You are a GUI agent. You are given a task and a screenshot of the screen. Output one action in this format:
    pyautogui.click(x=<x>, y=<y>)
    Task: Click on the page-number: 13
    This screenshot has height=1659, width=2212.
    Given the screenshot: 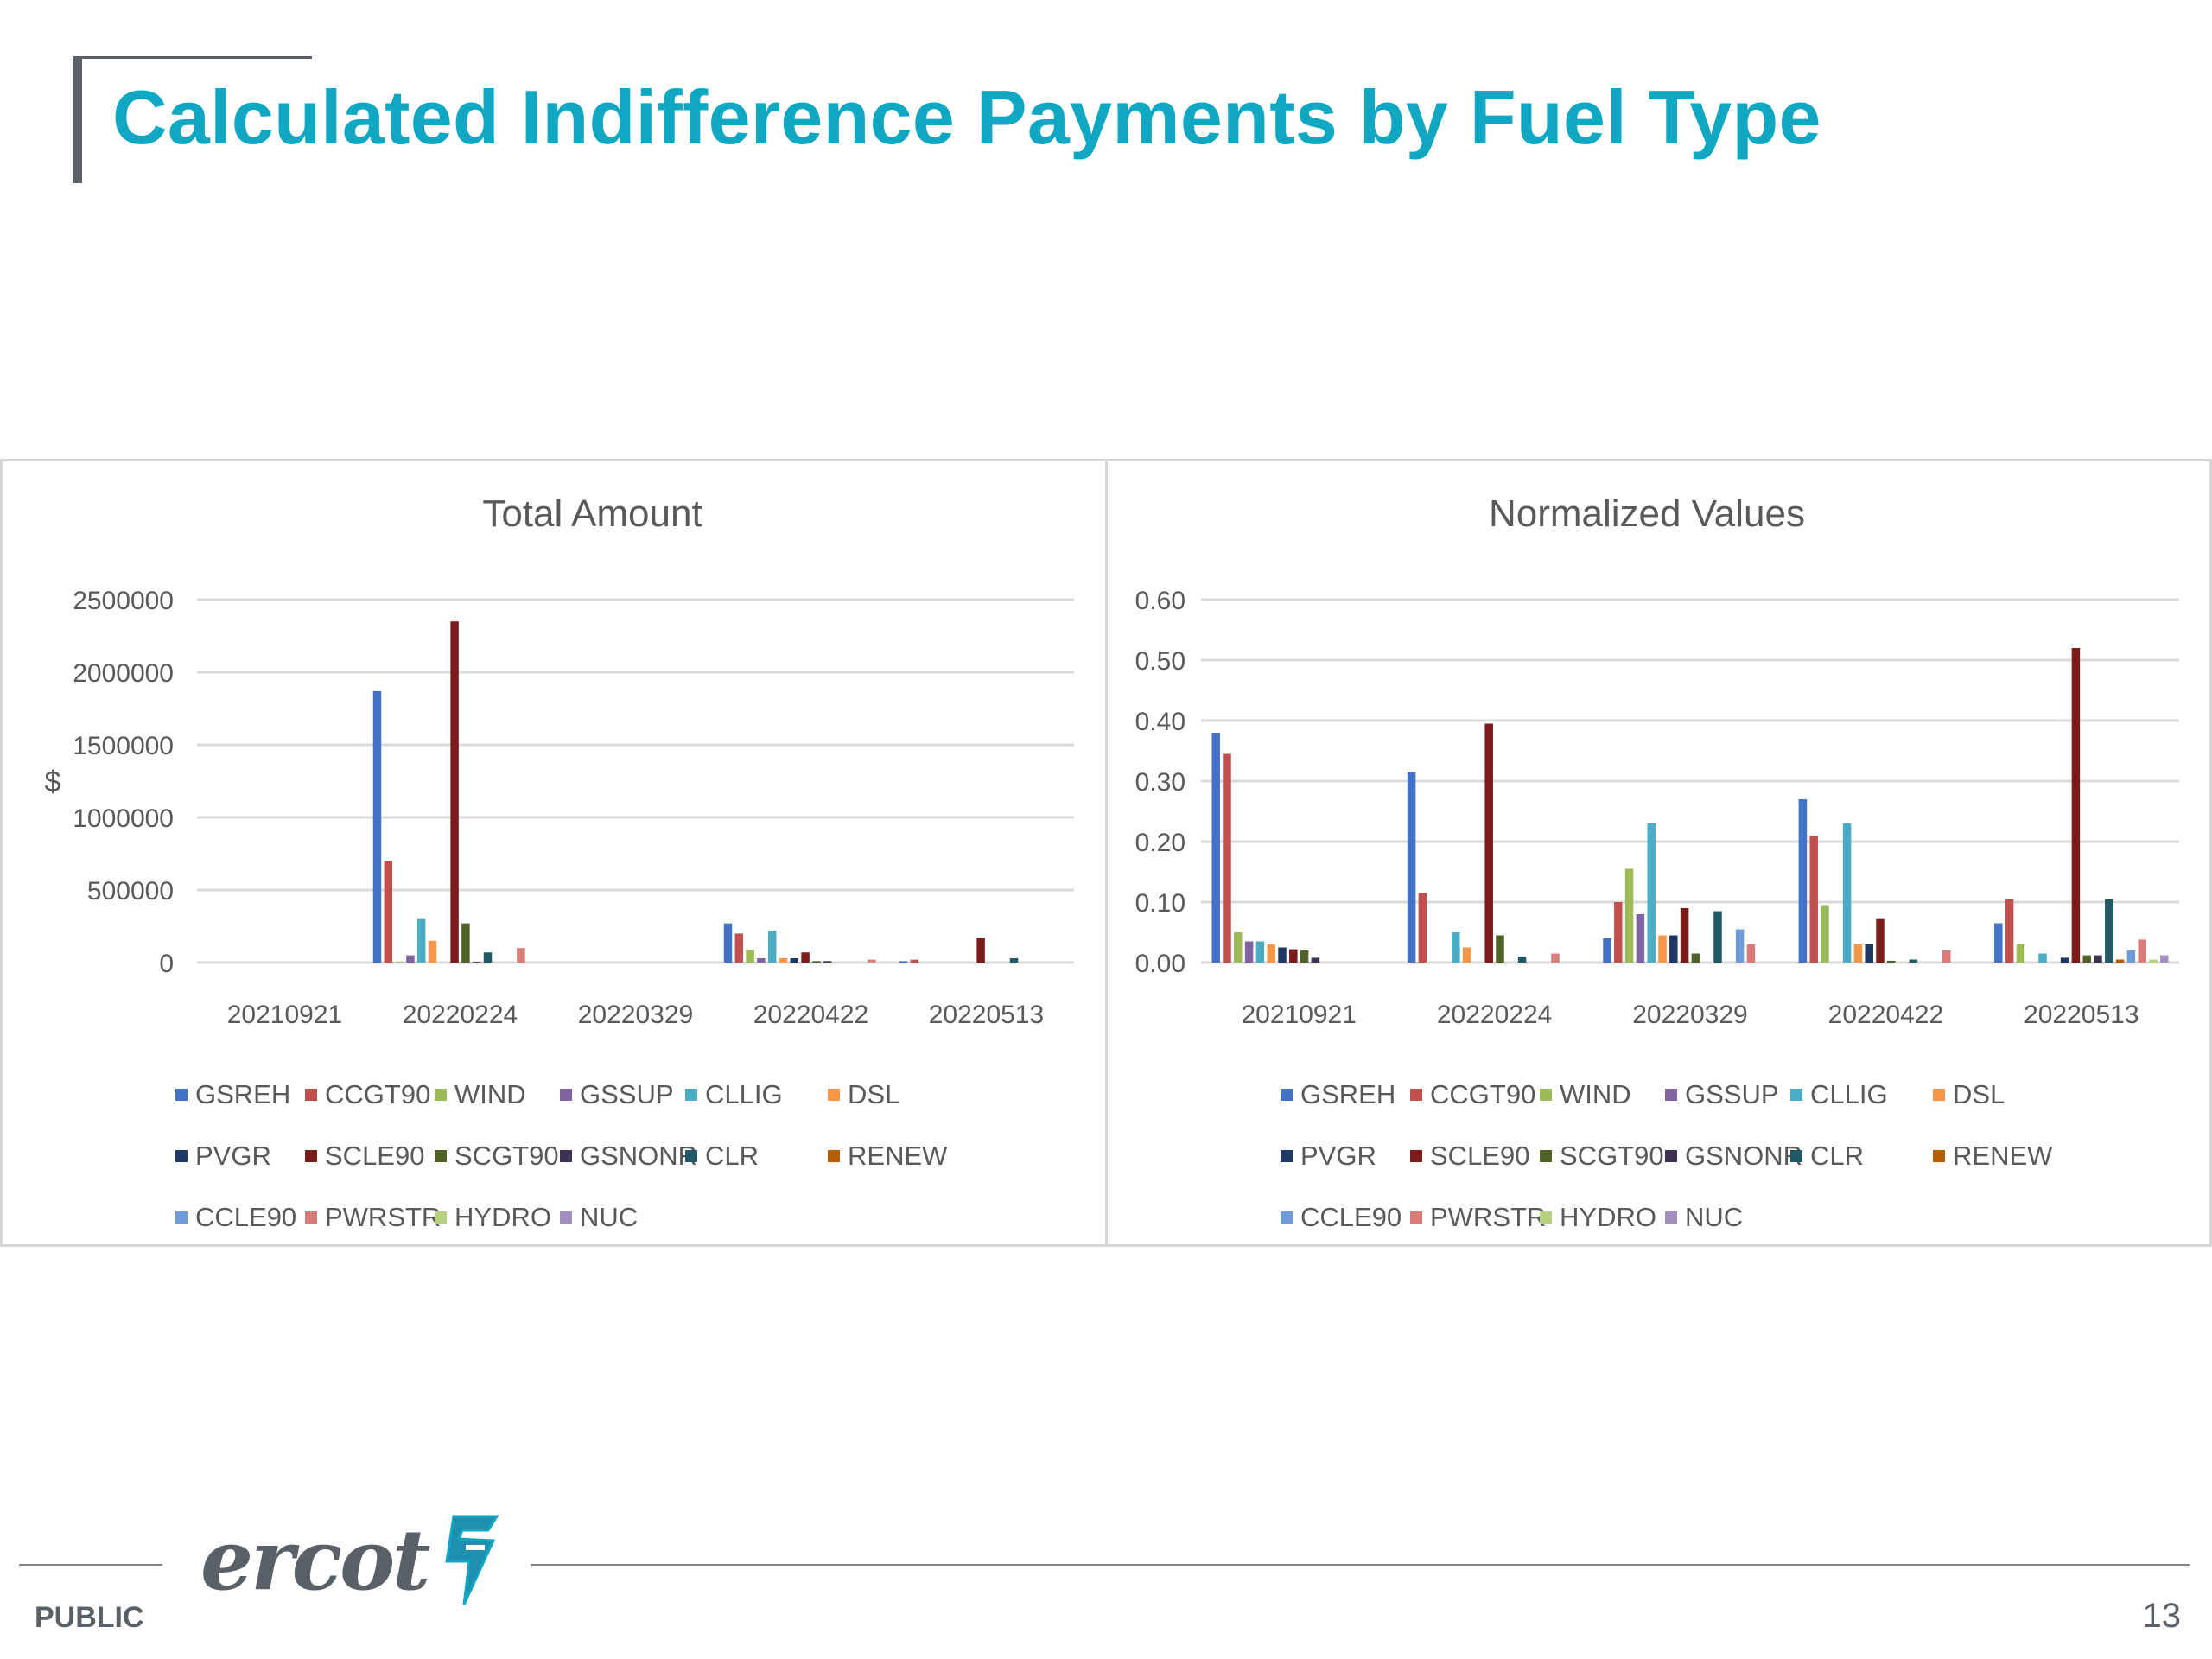 What is the action you would take?
    pyautogui.click(x=2162, y=1616)
    